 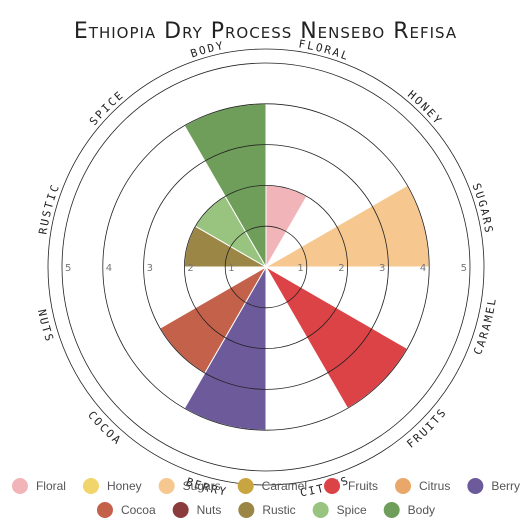 What do you see at coordinates (425, 108) in the screenshot?
I see `category-label: HONEY` at bounding box center [425, 108].